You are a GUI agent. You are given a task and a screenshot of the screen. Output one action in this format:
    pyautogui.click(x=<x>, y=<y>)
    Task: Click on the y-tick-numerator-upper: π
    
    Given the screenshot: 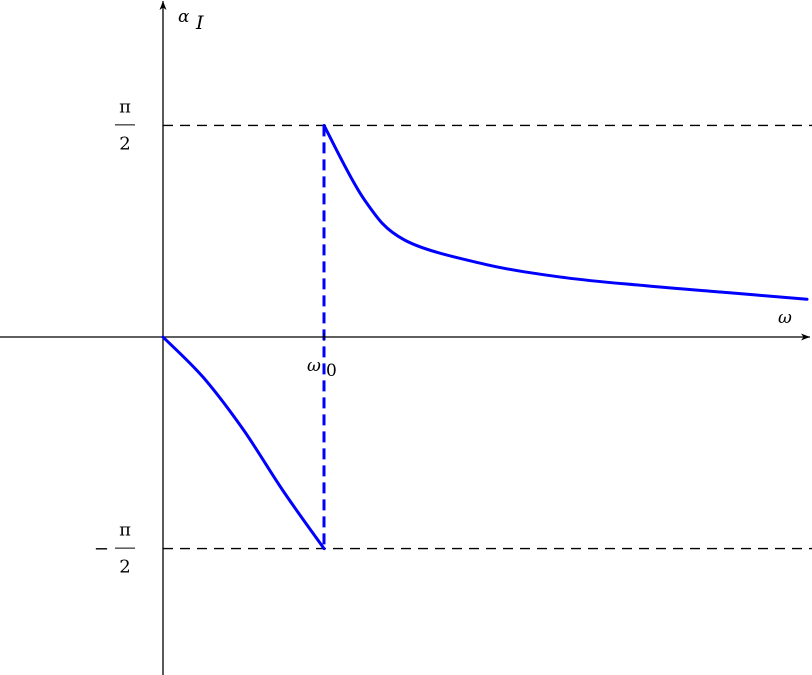 What is the action you would take?
    pyautogui.click(x=125, y=106)
    